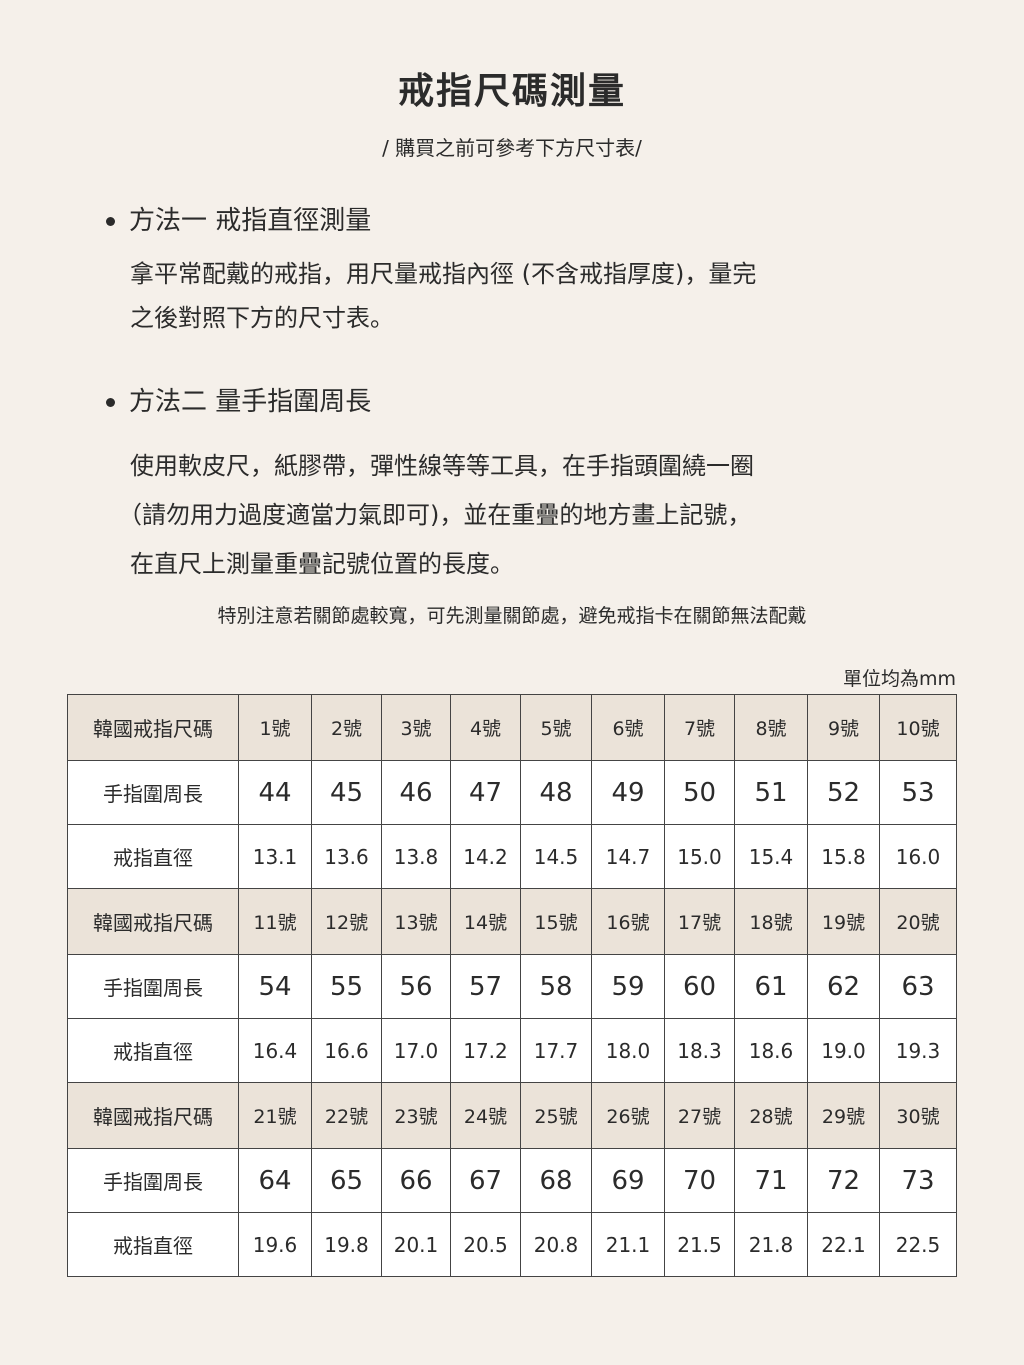 The height and width of the screenshot is (1365, 1024). I want to click on diameter-cell: 14.2, so click(485, 856).